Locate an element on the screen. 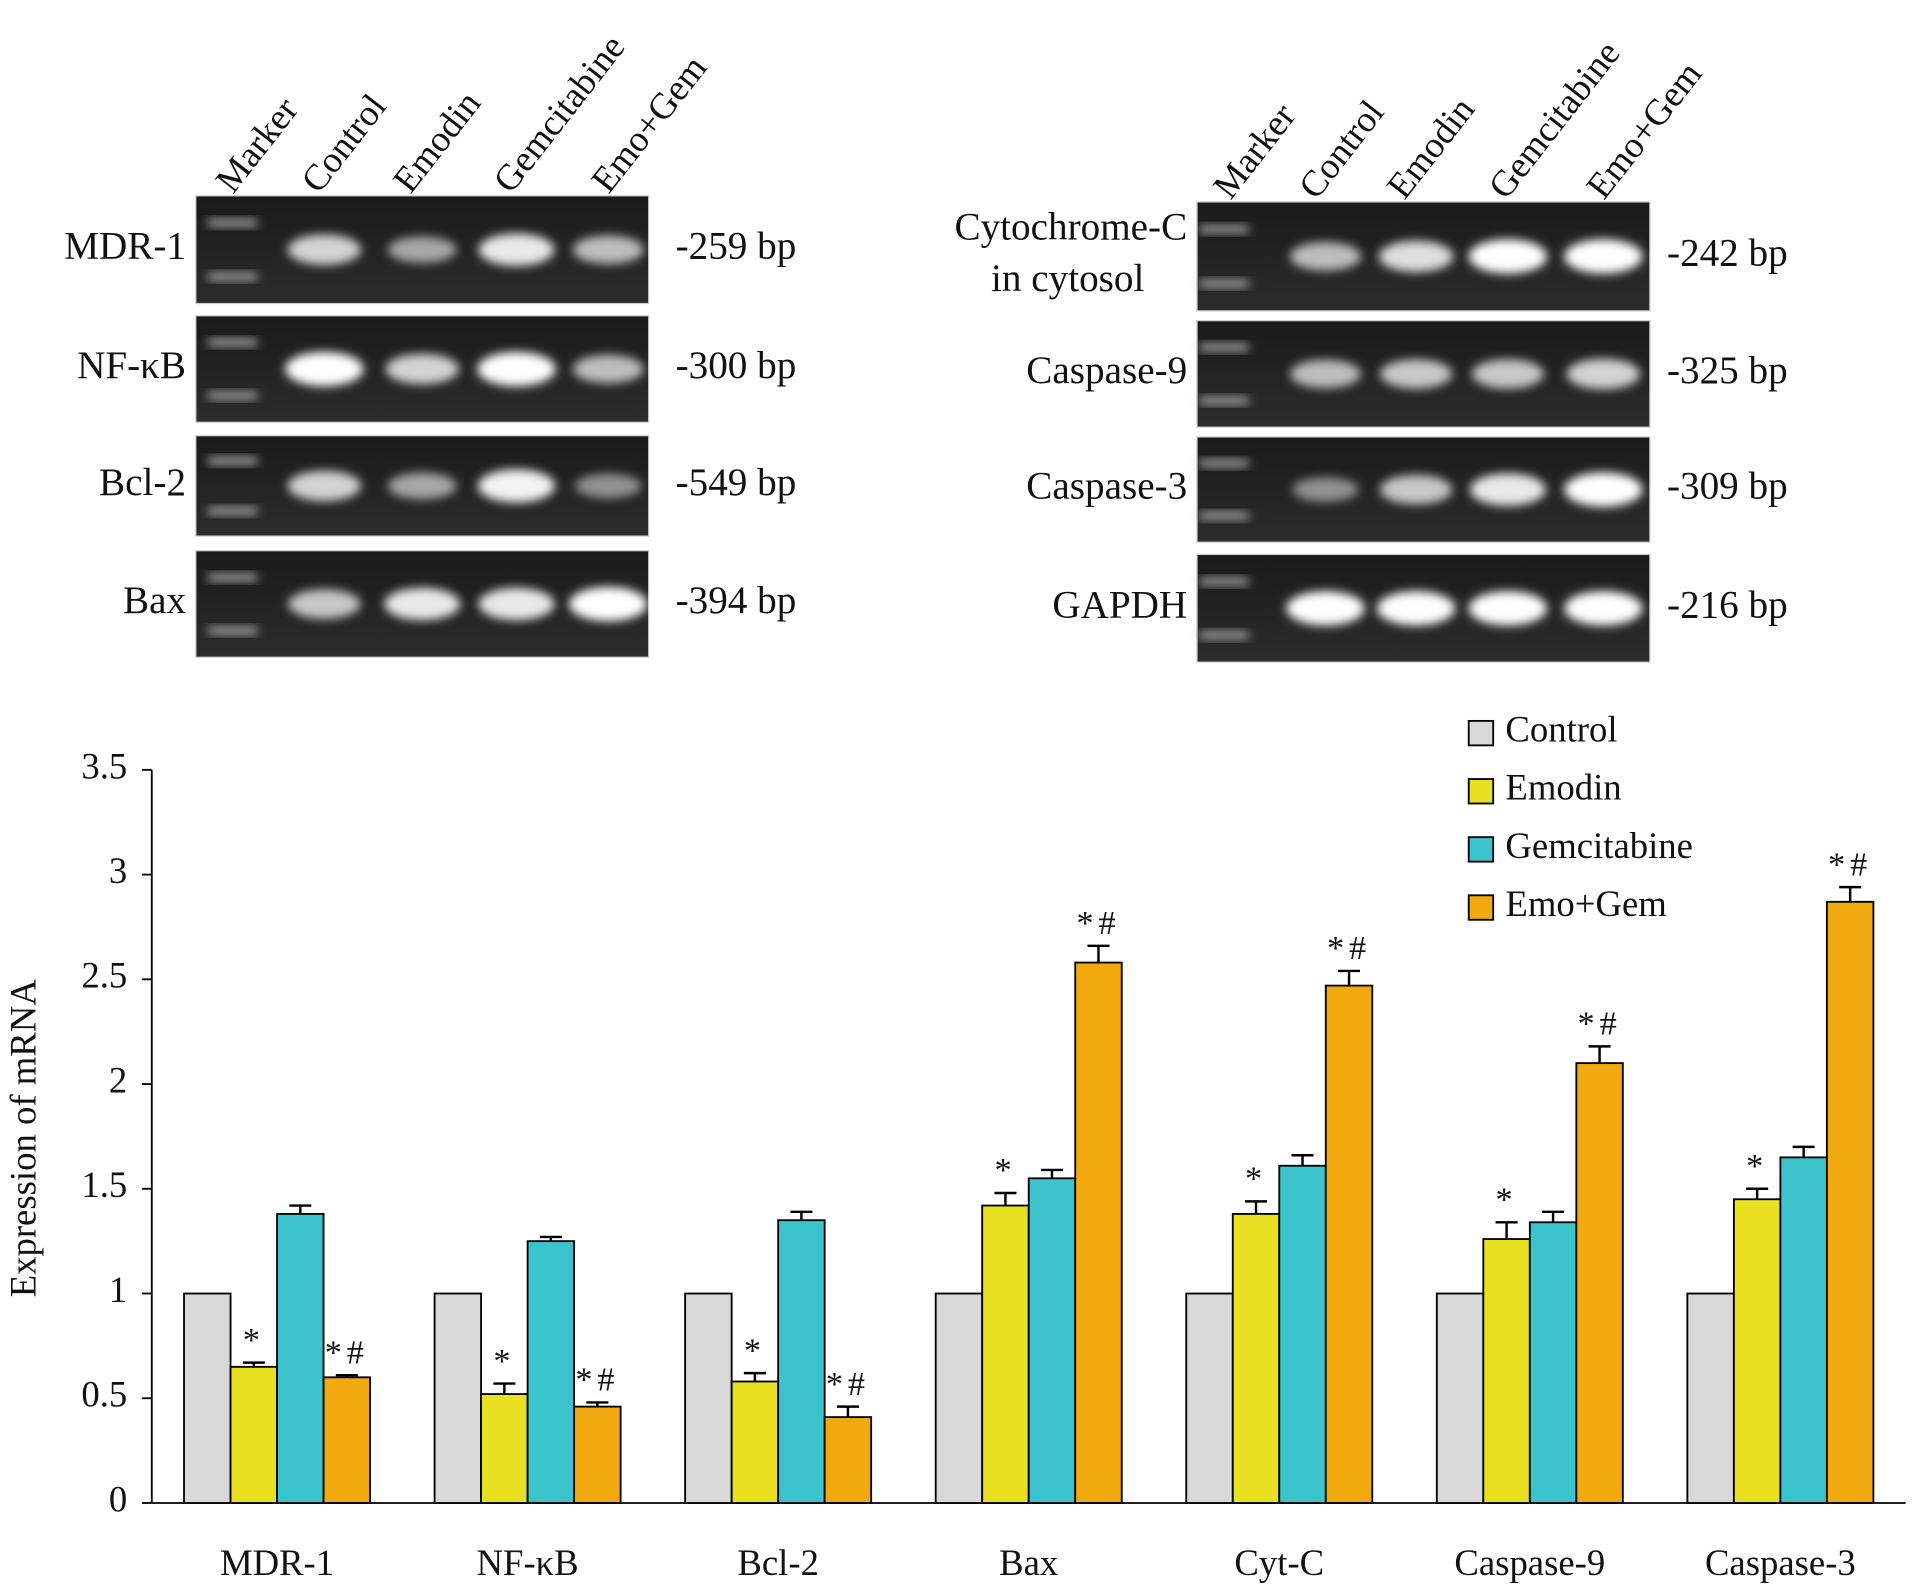 The height and width of the screenshot is (1596, 1913). y-tick-label: 1 is located at coordinates (118, 1289).